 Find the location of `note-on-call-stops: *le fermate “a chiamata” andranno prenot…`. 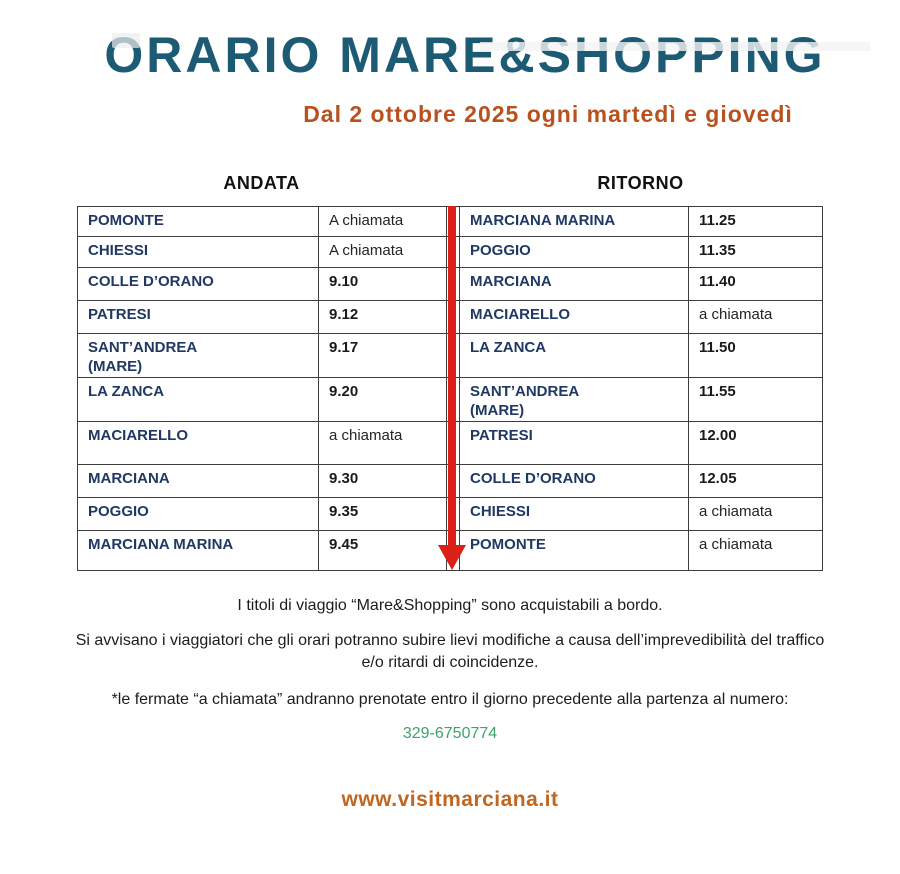

note-on-call-stops: *le fermate “a chiamata” andranno prenot… is located at coordinates (450, 700).